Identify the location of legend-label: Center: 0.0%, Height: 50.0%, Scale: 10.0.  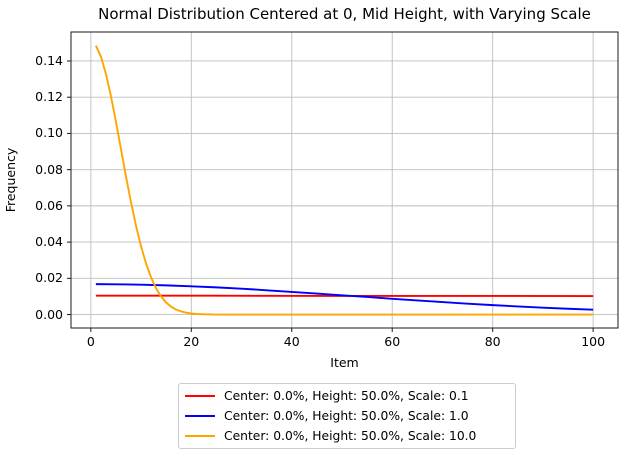
(350, 435).